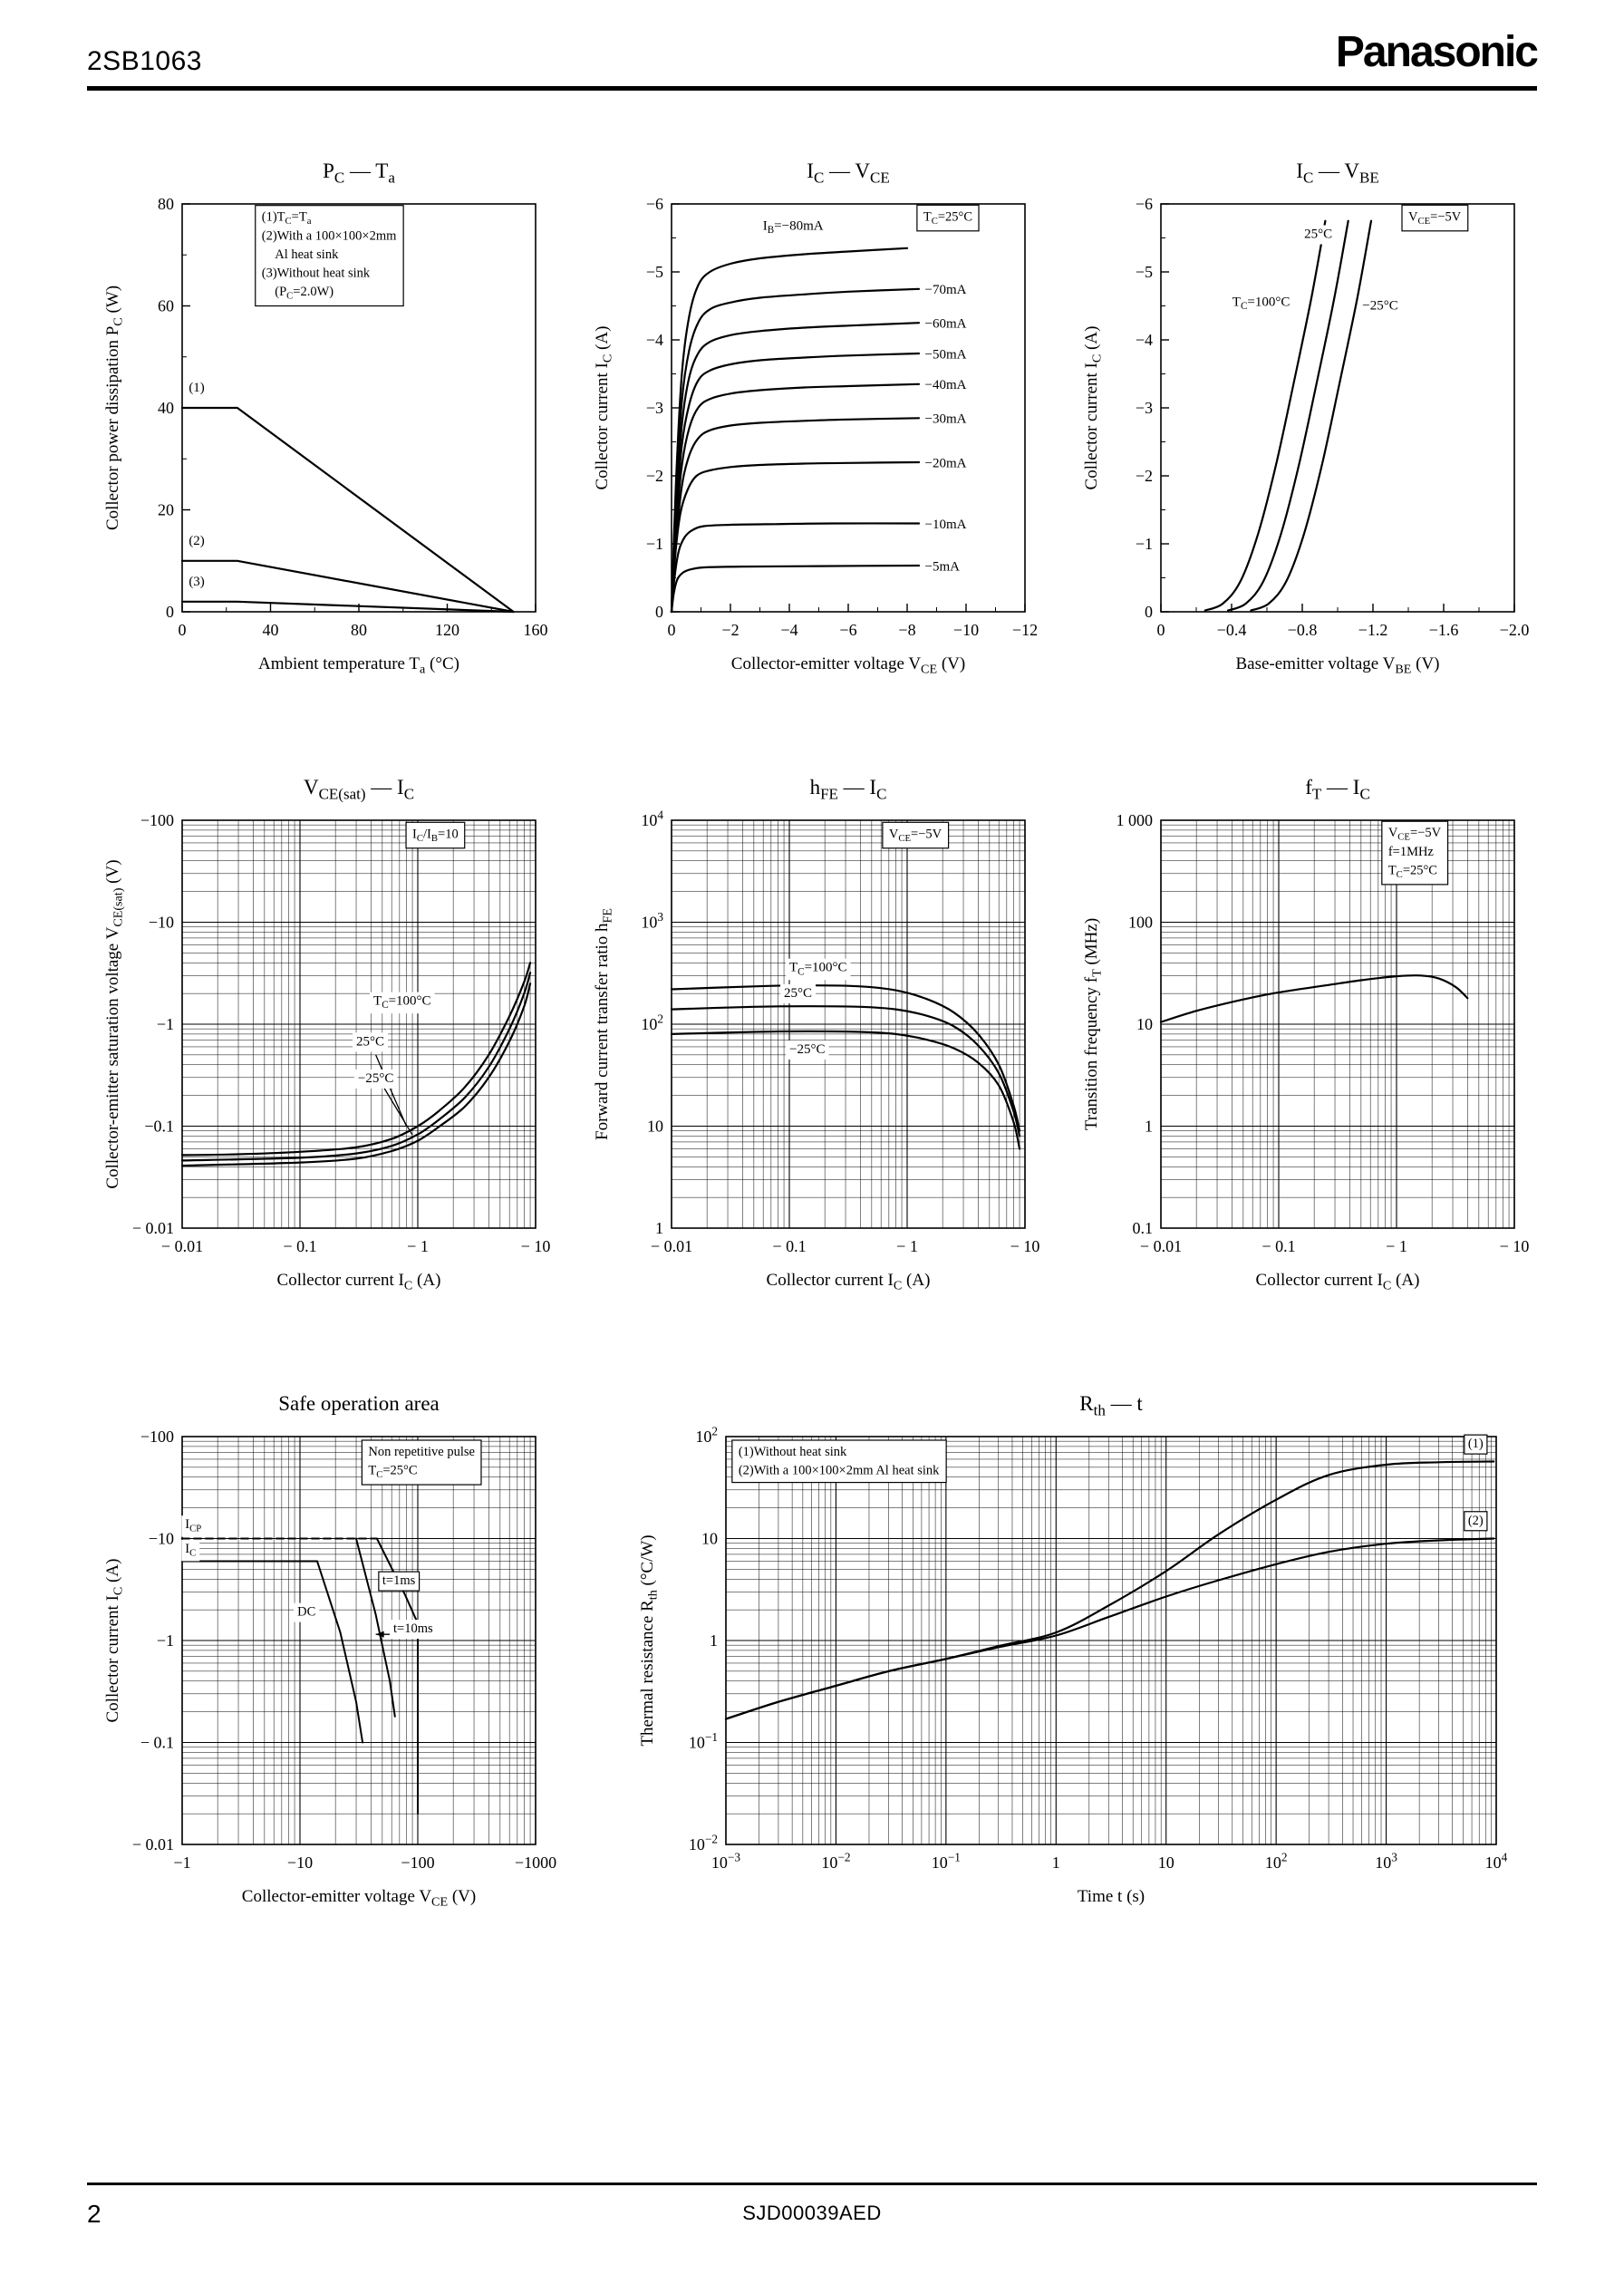  What do you see at coordinates (1144, 272) in the screenshot?
I see `svg-text: −5` at bounding box center [1144, 272].